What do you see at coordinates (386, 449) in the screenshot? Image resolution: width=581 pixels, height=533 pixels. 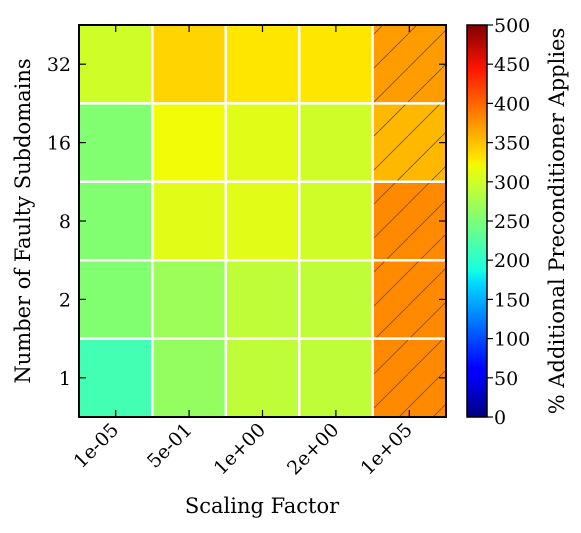 I see `x-tick-label: 1e+05` at bounding box center [386, 449].